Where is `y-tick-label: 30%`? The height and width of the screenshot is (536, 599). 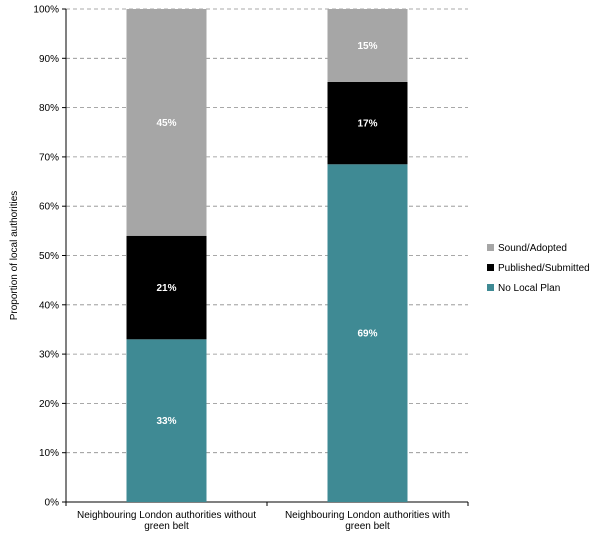
y-tick-label: 30% is located at coordinates (49, 355).